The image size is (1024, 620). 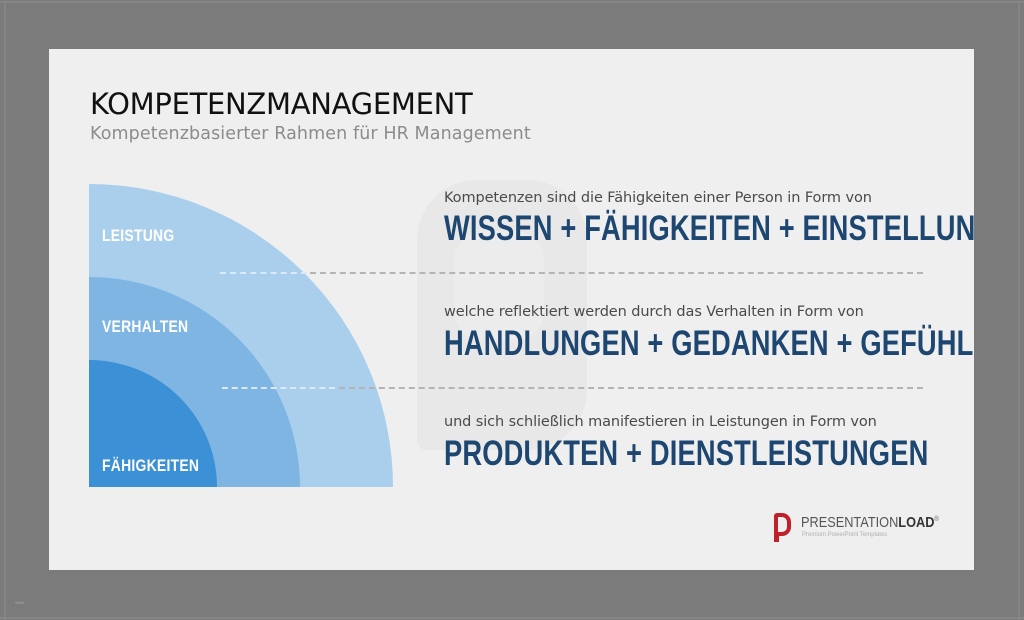 I want to click on frame-edge-bottom, so click(x=512, y=618).